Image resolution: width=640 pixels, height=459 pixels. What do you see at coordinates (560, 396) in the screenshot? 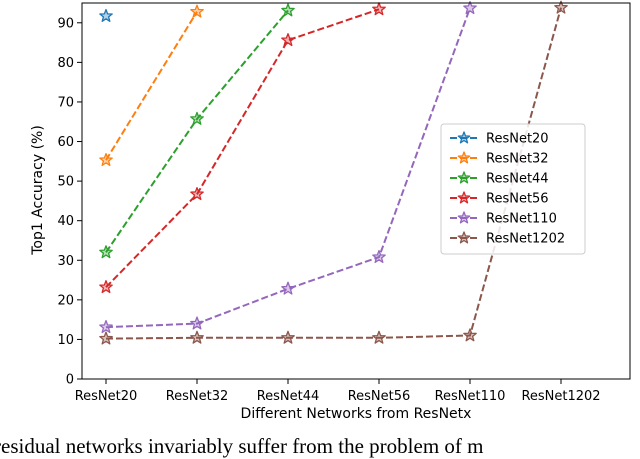
I see `x-tick-label: ResNet1202` at bounding box center [560, 396].